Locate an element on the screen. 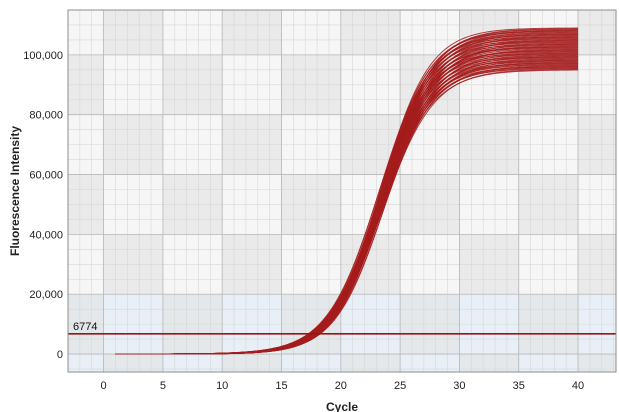 This screenshot has height=412, width=619. x-tick-label: 25 is located at coordinates (400, 386).